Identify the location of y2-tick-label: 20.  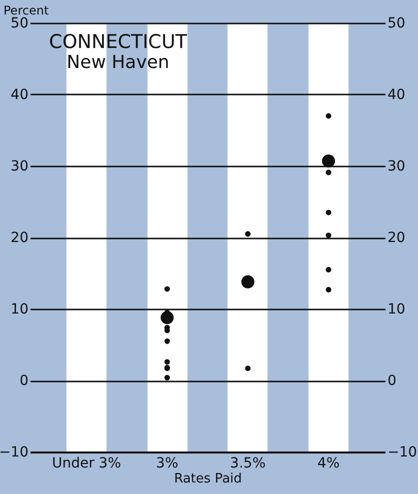
(397, 238).